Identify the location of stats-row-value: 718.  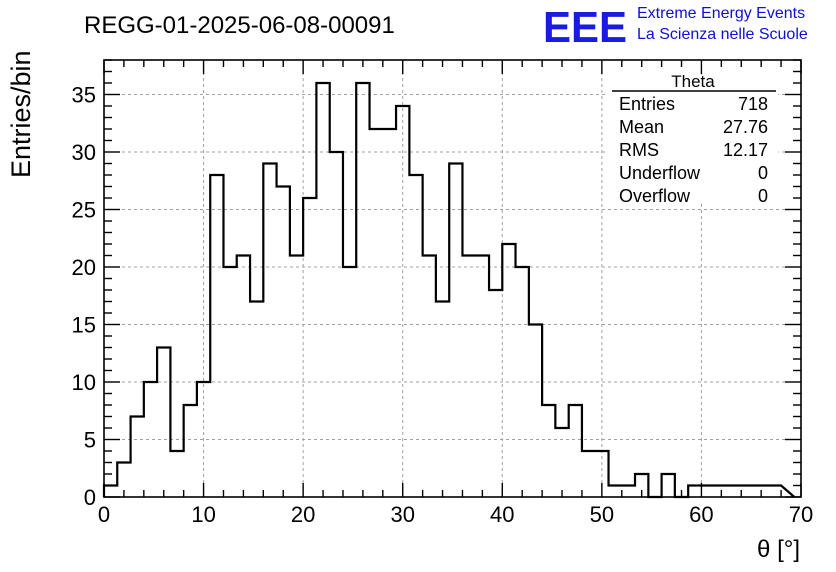
(753, 104).